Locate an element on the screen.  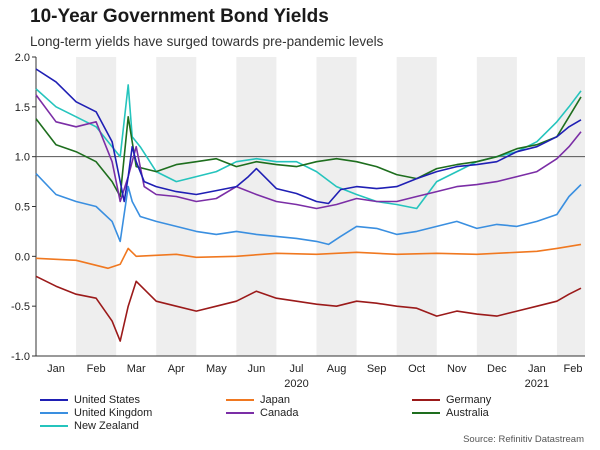
legend-label-canada: Canada is located at coordinates (279, 413).